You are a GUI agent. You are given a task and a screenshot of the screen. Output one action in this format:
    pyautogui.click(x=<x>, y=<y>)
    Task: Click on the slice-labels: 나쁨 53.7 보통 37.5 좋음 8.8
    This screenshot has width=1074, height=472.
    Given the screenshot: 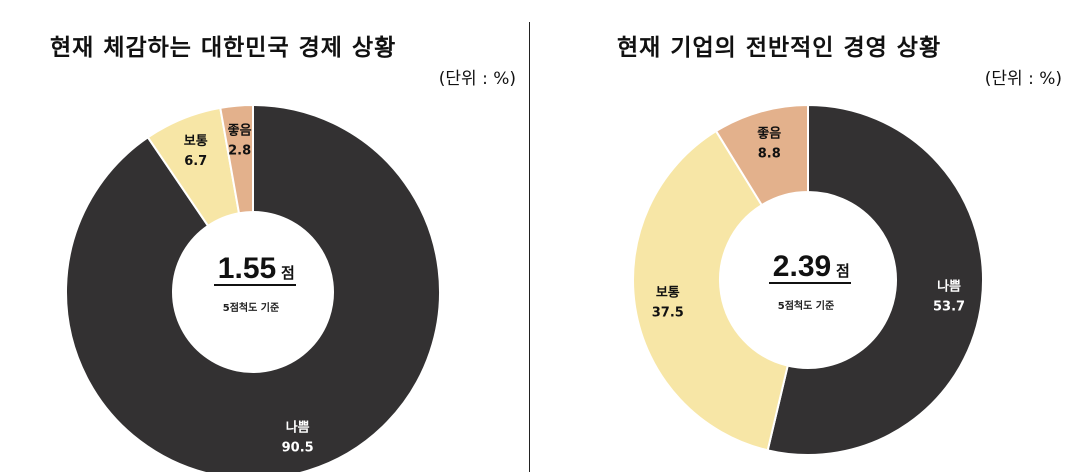 What is the action you would take?
    pyautogui.click(x=808, y=222)
    